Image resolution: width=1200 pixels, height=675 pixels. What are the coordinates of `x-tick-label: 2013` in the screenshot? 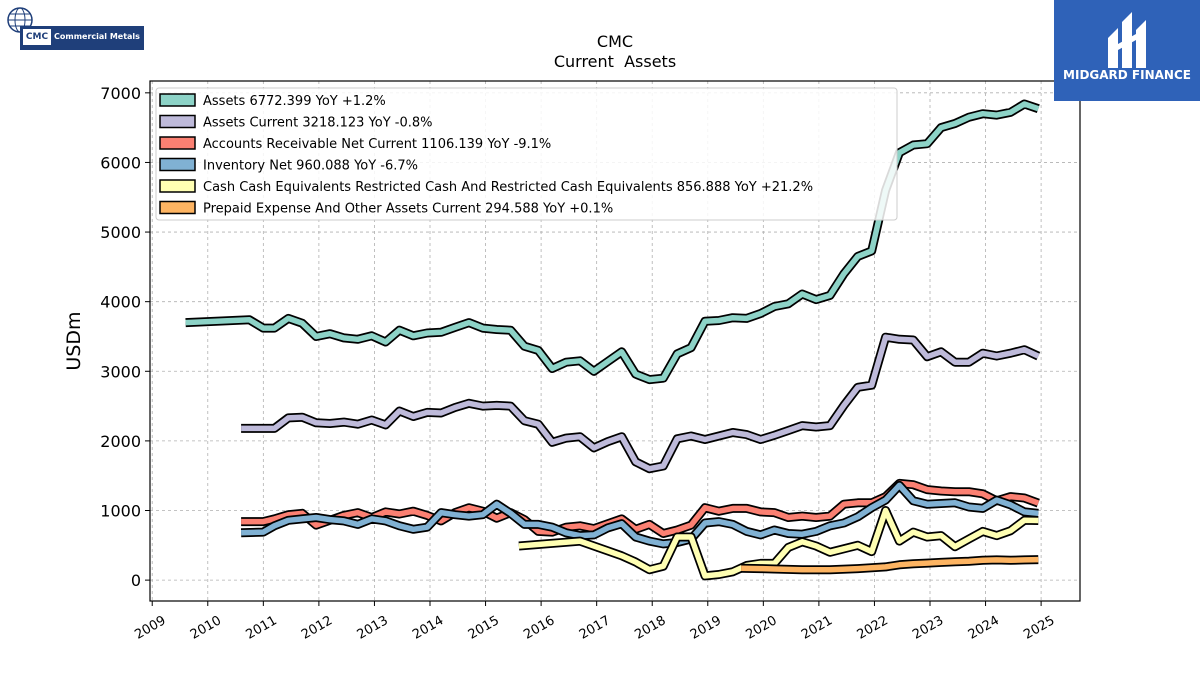 It's located at (373, 628).